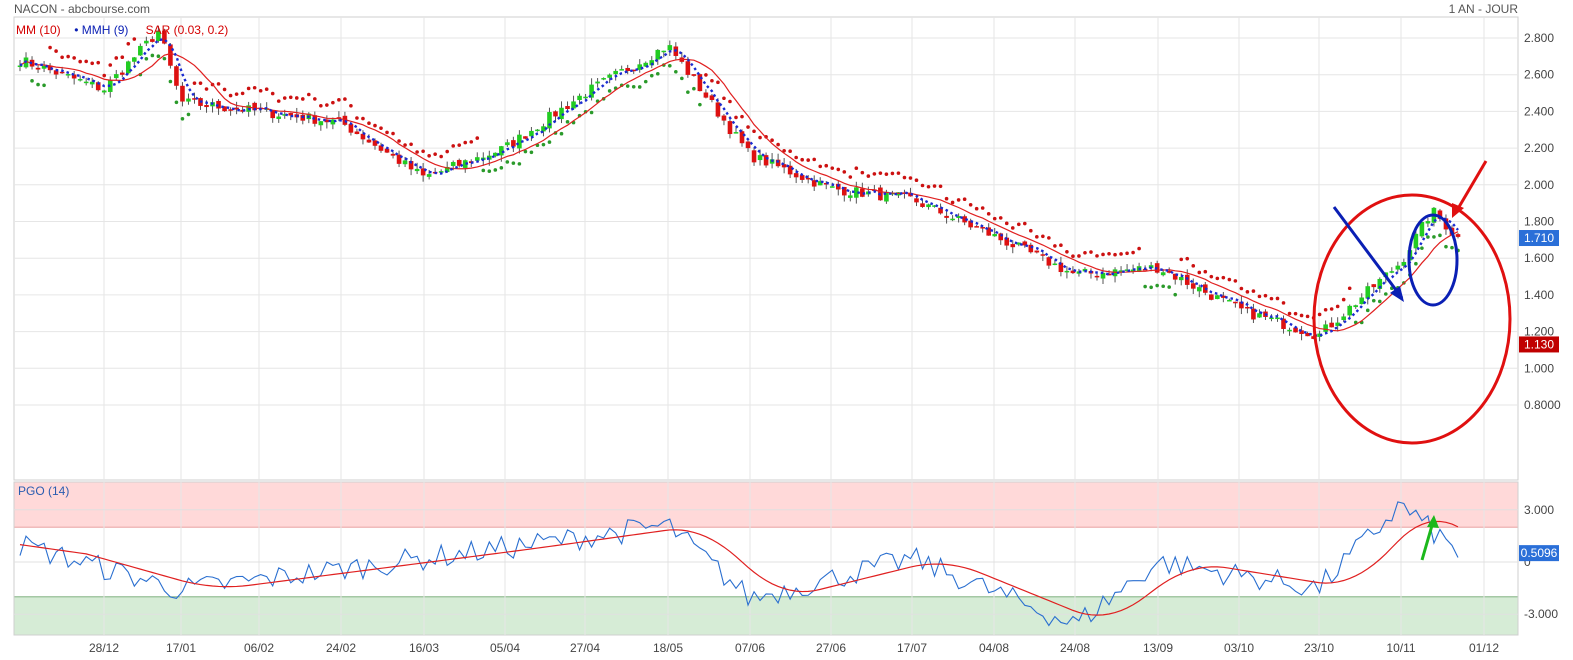  What do you see at coordinates (831, 648) in the screenshot?
I see `x-tick-label: 27/06` at bounding box center [831, 648].